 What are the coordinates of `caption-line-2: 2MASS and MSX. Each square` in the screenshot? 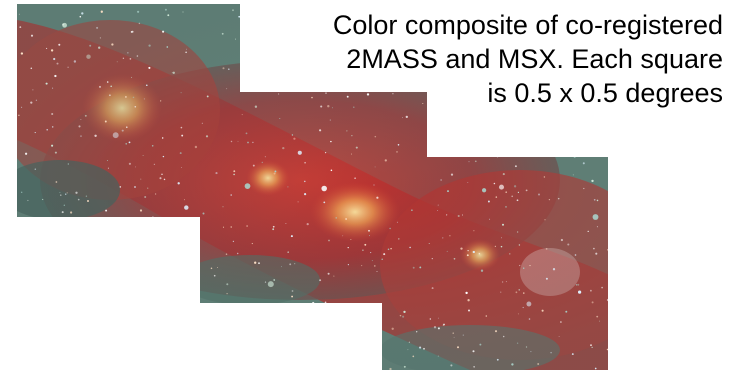 It's located at (534, 59).